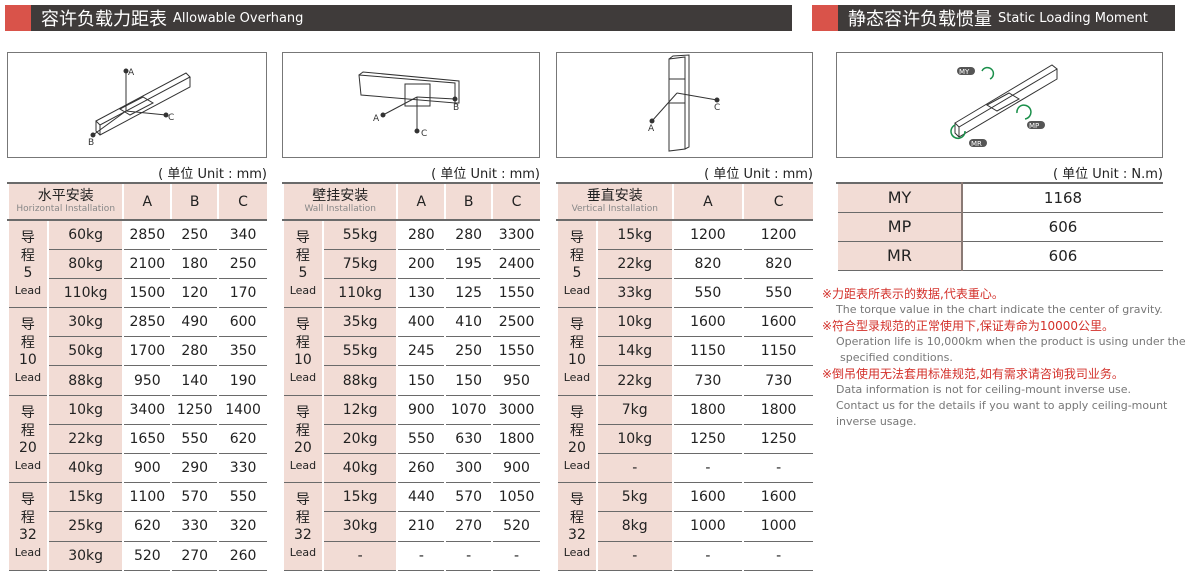 Image resolution: width=1200 pixels, height=581 pixels. What do you see at coordinates (238, 18) in the screenshot?
I see `header-title-en: Allowable Overhang` at bounding box center [238, 18].